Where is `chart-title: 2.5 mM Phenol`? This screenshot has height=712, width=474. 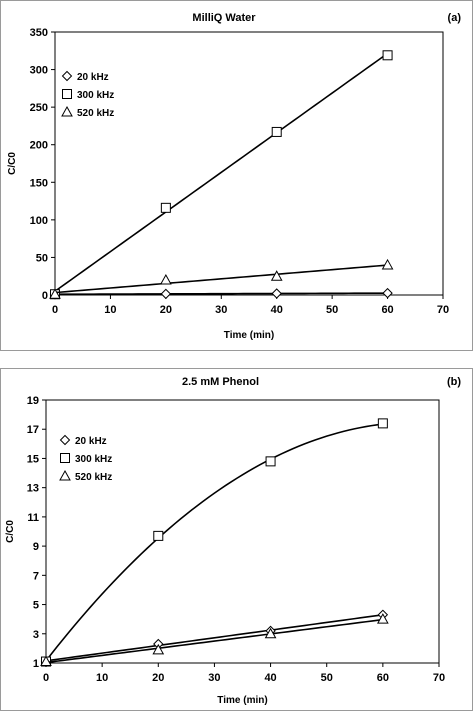
chart-title: 2.5 mM Phenol is located at coordinates (220, 382).